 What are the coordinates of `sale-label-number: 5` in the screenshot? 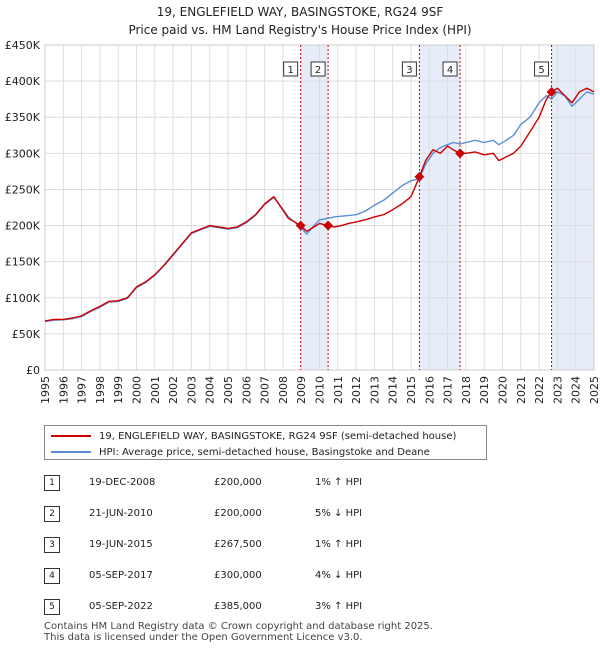 It's located at (541, 70).